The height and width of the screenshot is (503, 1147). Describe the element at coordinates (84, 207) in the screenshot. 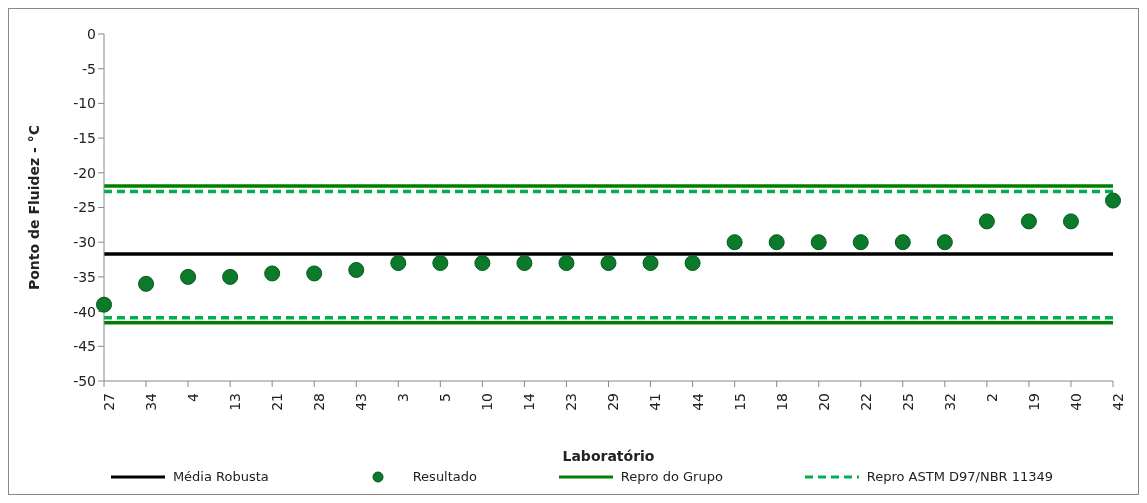

I see `y-tick-label: -25` at that location.